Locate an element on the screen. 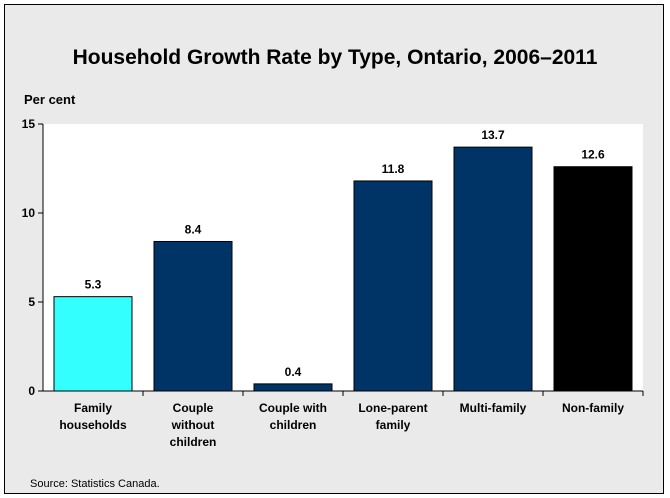  bar-value-label: 5.3 is located at coordinates (93, 285).